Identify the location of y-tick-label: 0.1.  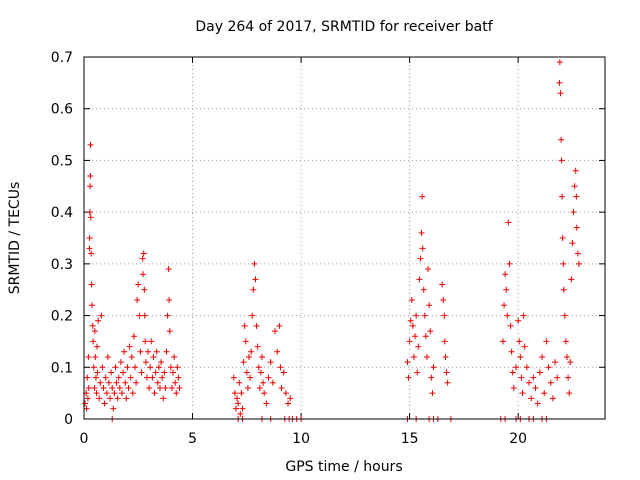
(62, 368).